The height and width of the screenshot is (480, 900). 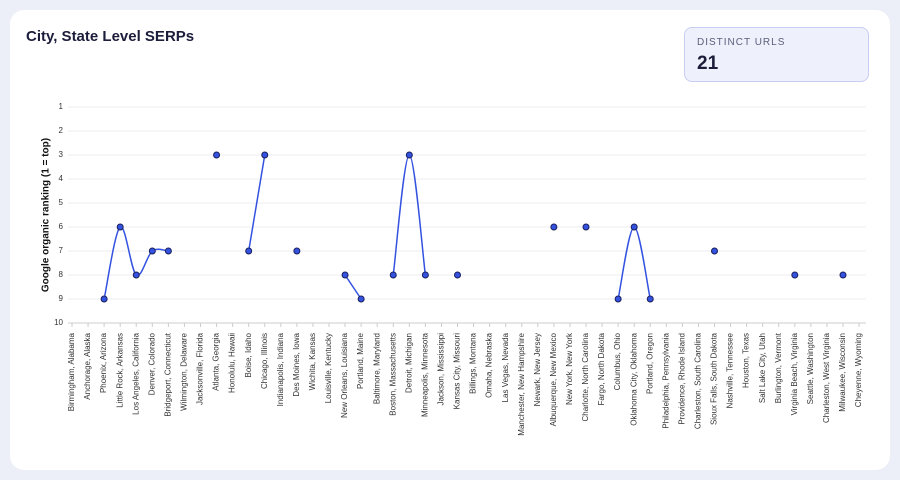 What do you see at coordinates (617, 361) in the screenshot?
I see `x-tick-label: Columbus, Ohio` at bounding box center [617, 361].